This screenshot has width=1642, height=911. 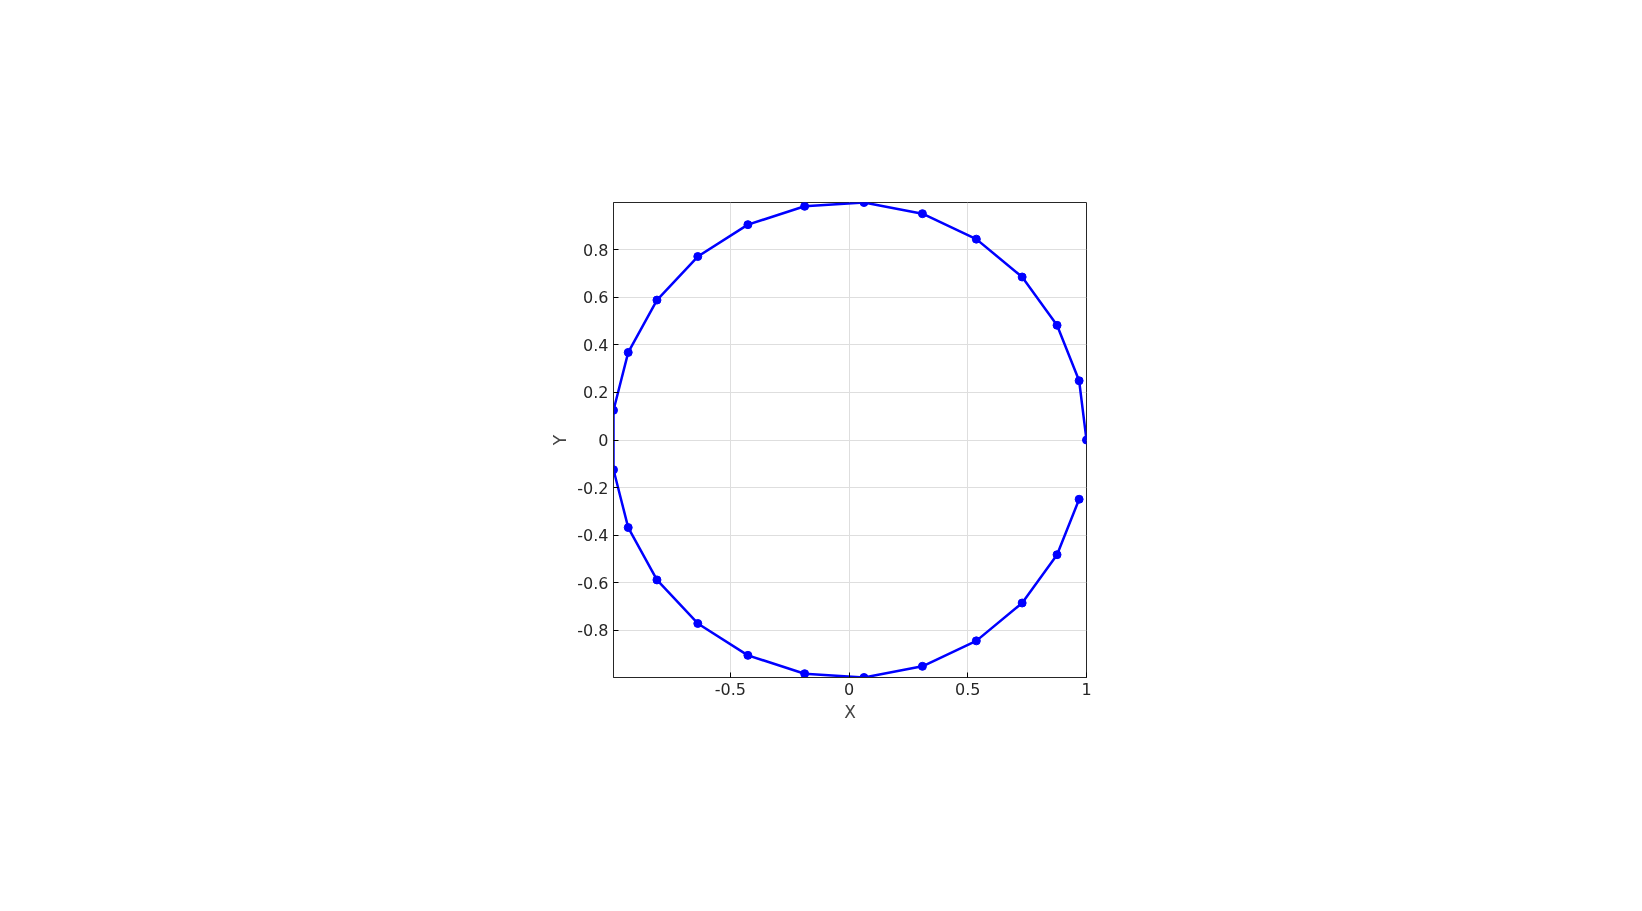 I want to click on y-tick-label: 0, so click(x=603, y=440).